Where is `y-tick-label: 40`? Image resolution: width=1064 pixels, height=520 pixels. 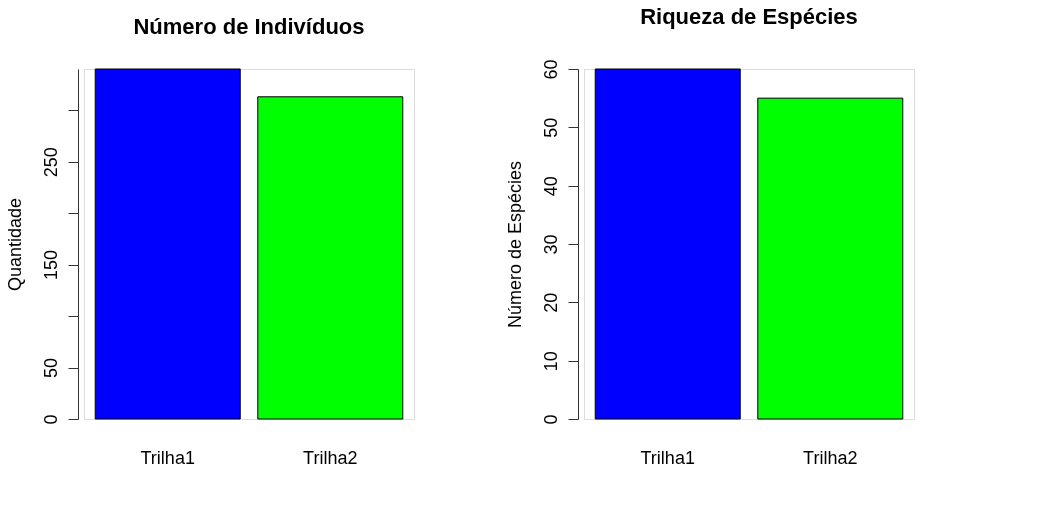 y-tick-label: 40 is located at coordinates (550, 186).